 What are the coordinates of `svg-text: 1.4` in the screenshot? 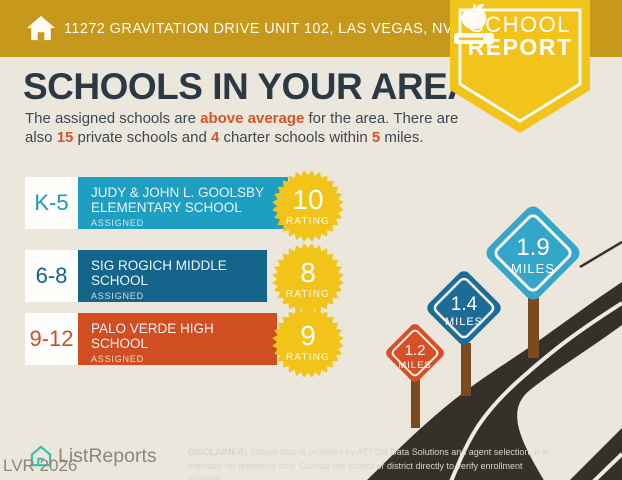 It's located at (464, 304).